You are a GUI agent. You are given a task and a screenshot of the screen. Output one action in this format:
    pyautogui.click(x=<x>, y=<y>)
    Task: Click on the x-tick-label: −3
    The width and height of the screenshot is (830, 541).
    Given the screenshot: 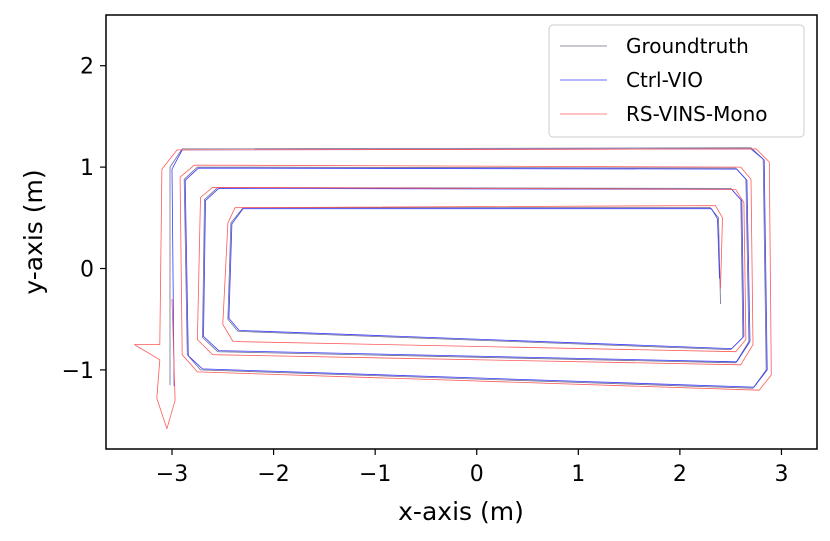 What is the action you would take?
    pyautogui.click(x=172, y=474)
    